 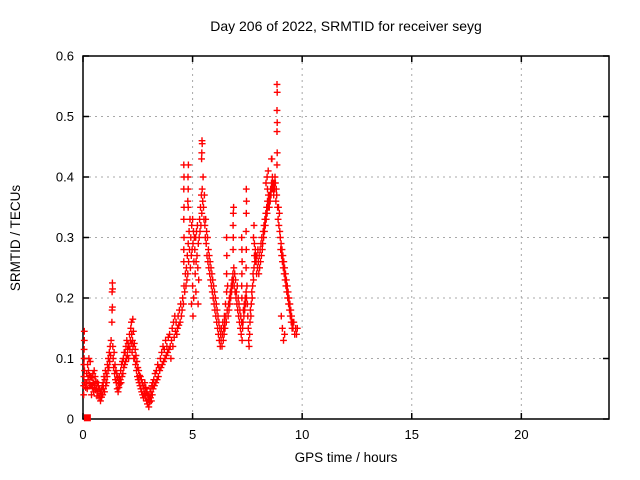 I want to click on x-axis-label: GPS time / hours, so click(x=346, y=457).